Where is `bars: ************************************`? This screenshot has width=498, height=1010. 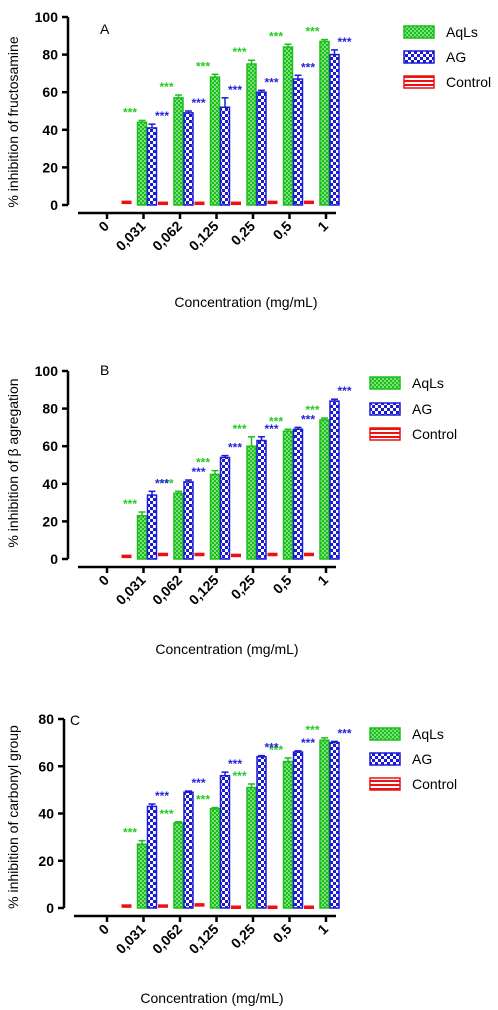 bars: ************************************ is located at coordinates (236, 472).